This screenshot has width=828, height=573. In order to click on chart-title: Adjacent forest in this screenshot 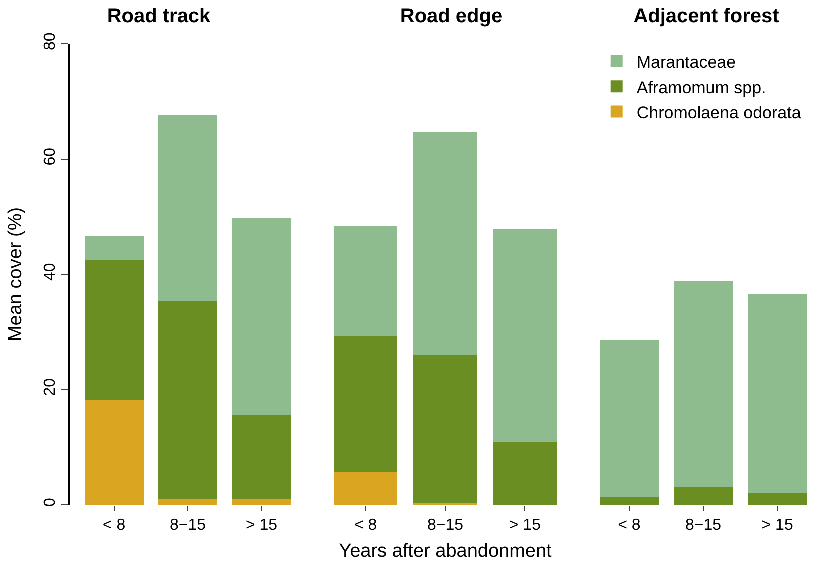, I will do `click(707, 17)`.